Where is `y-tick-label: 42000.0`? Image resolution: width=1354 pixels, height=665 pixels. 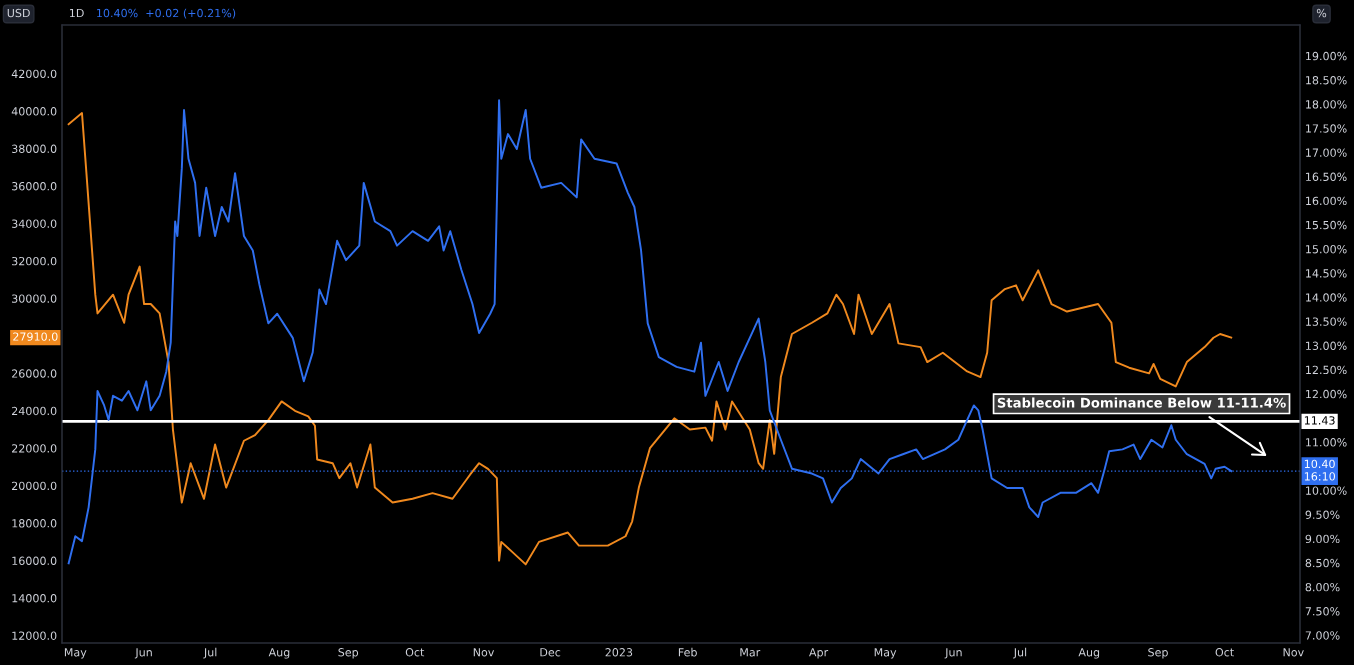 y-tick-label: 42000.0 is located at coordinates (34, 74).